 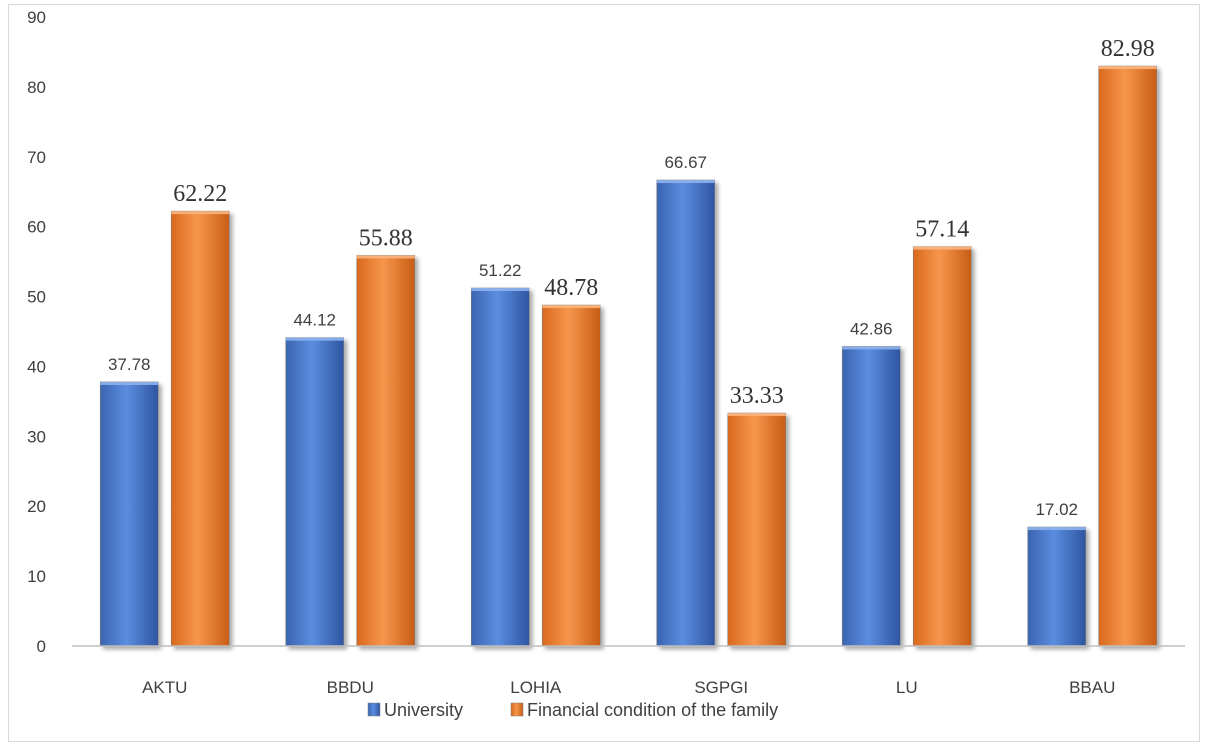 What do you see at coordinates (36, 332) in the screenshot?
I see `y-axis: 0 10 20 30 40 50 60 70 80 90` at bounding box center [36, 332].